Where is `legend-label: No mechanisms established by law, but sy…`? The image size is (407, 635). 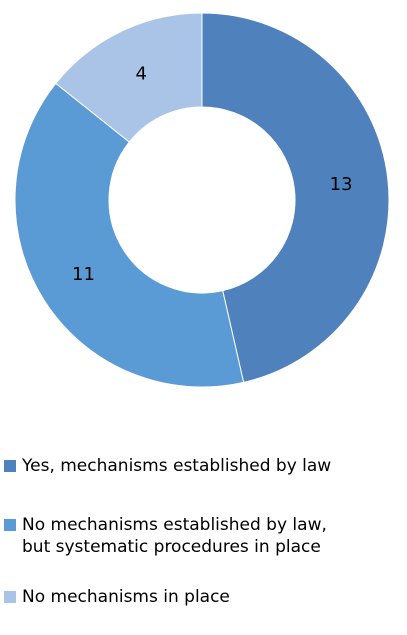
legend-label: No mechanisms established by law, but sy… is located at coordinates (174, 536).